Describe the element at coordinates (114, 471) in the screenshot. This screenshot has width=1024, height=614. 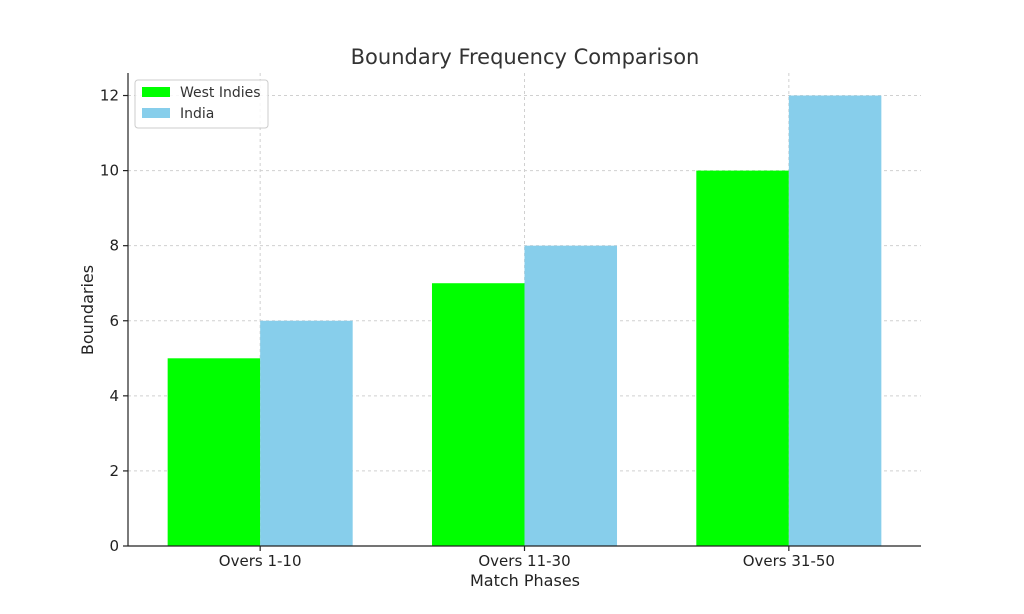
I see `y-tick-label: 2` at that location.